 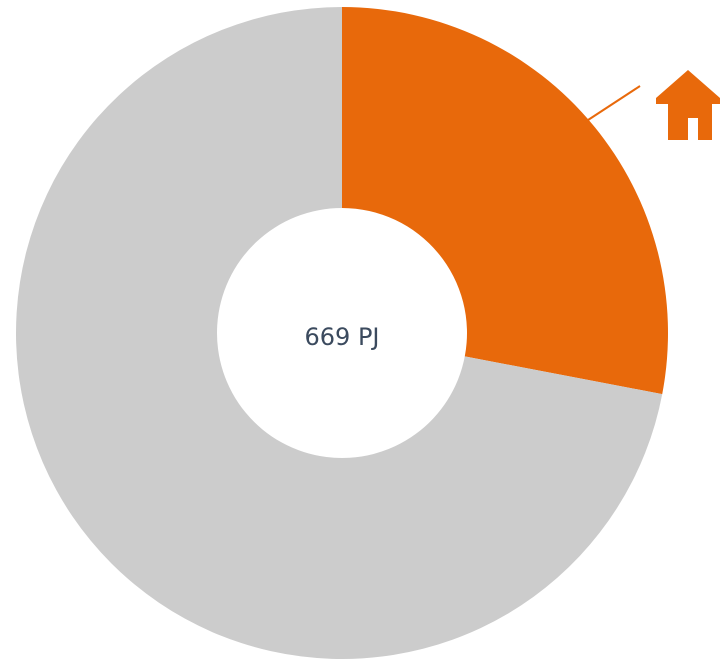 I want to click on house-icon, so click(x=688, y=105).